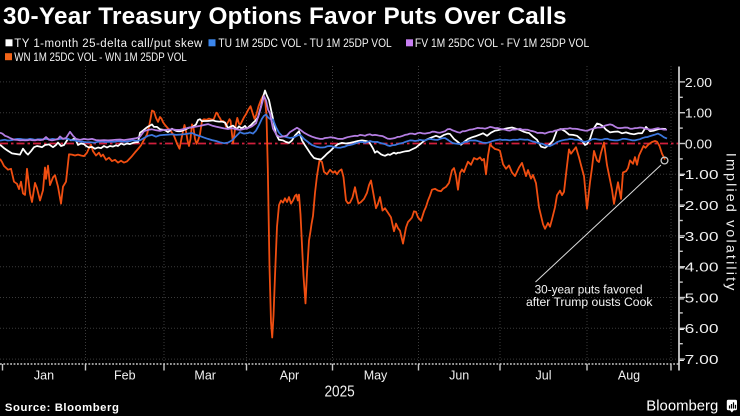 The width and height of the screenshot is (740, 416). What do you see at coordinates (699, 174) in the screenshot?
I see `svg-text: -1.00` at bounding box center [699, 174].